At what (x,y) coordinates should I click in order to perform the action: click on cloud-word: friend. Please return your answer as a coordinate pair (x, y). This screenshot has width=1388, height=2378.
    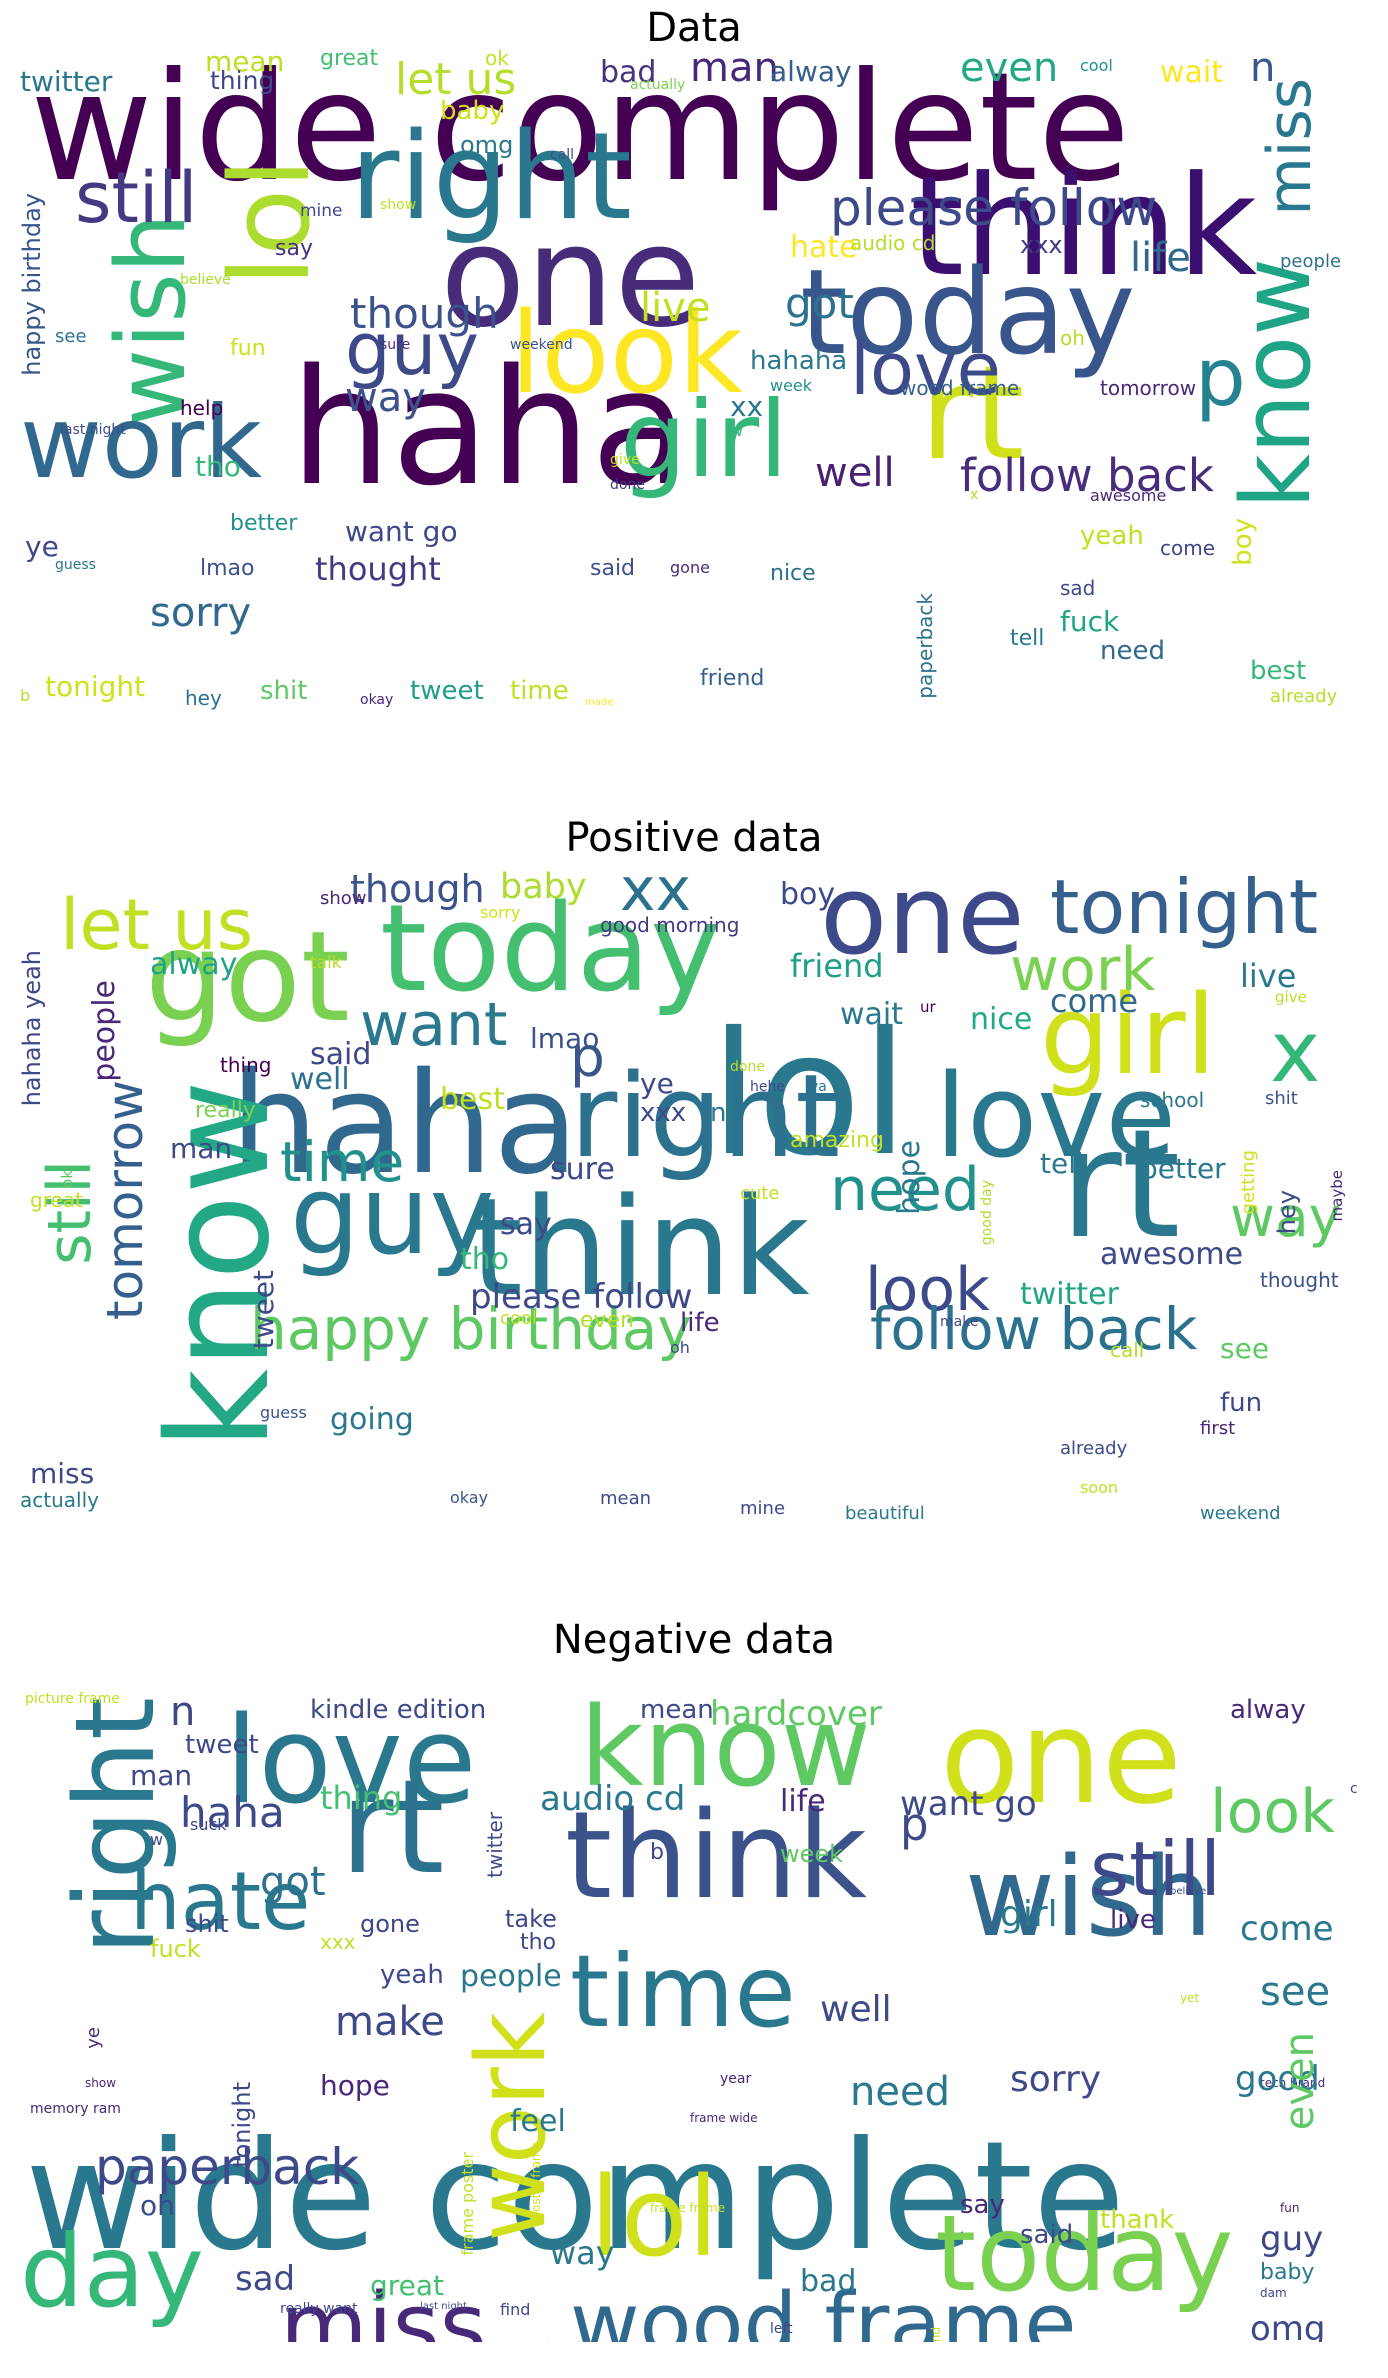
    Looking at the image, I should click on (837, 966).